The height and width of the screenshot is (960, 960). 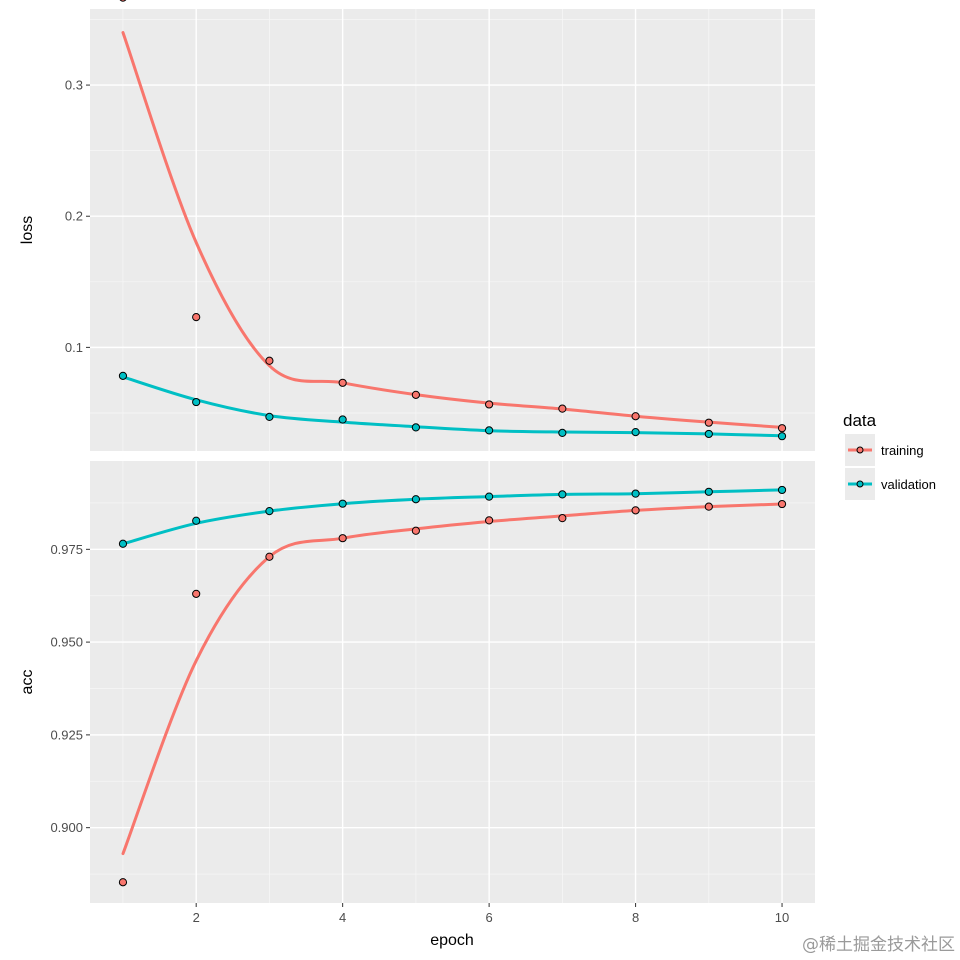 I want to click on legend-point-validation, so click(x=860, y=484).